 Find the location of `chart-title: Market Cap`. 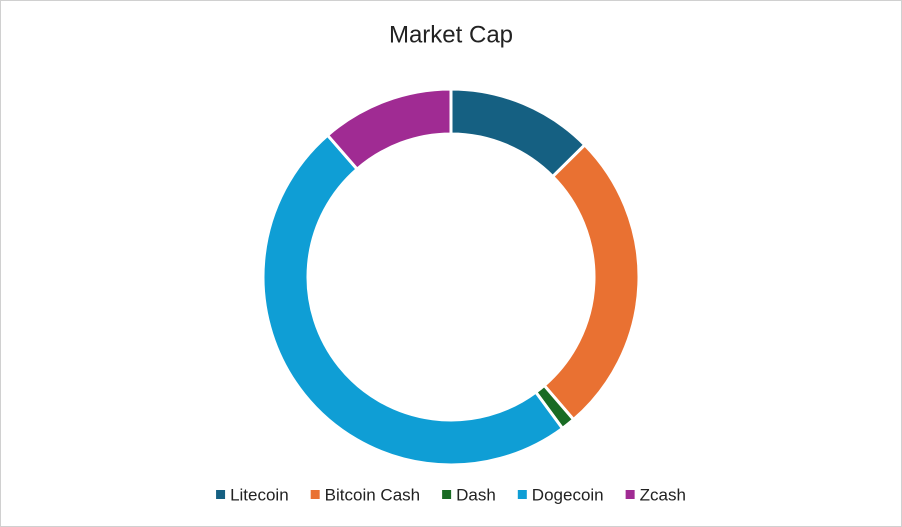

chart-title: Market Cap is located at coordinates (451, 34).